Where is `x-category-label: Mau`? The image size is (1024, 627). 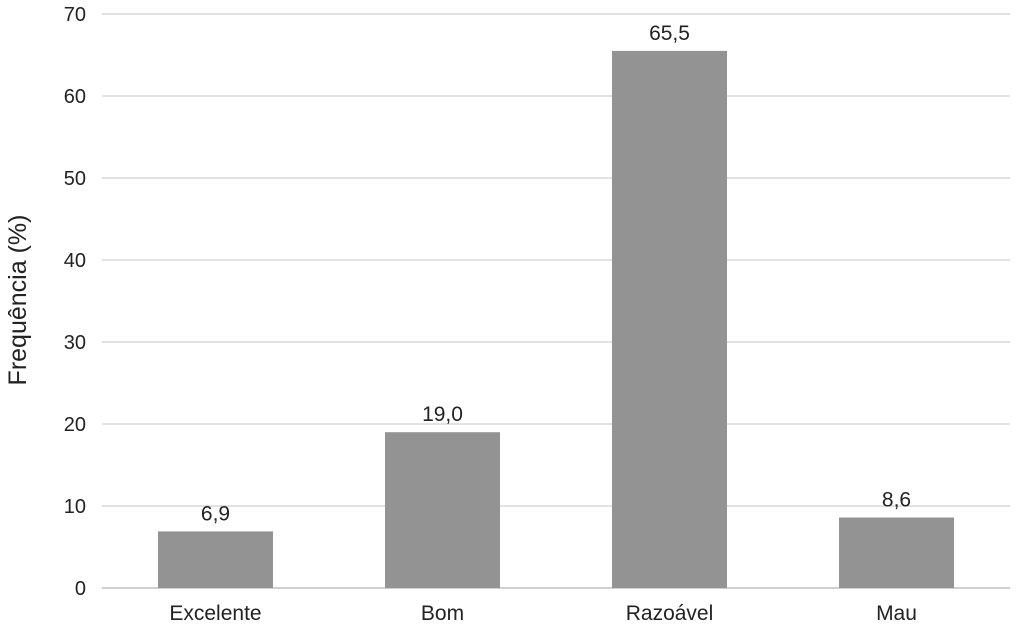
x-category-label: Mau is located at coordinates (896, 613).